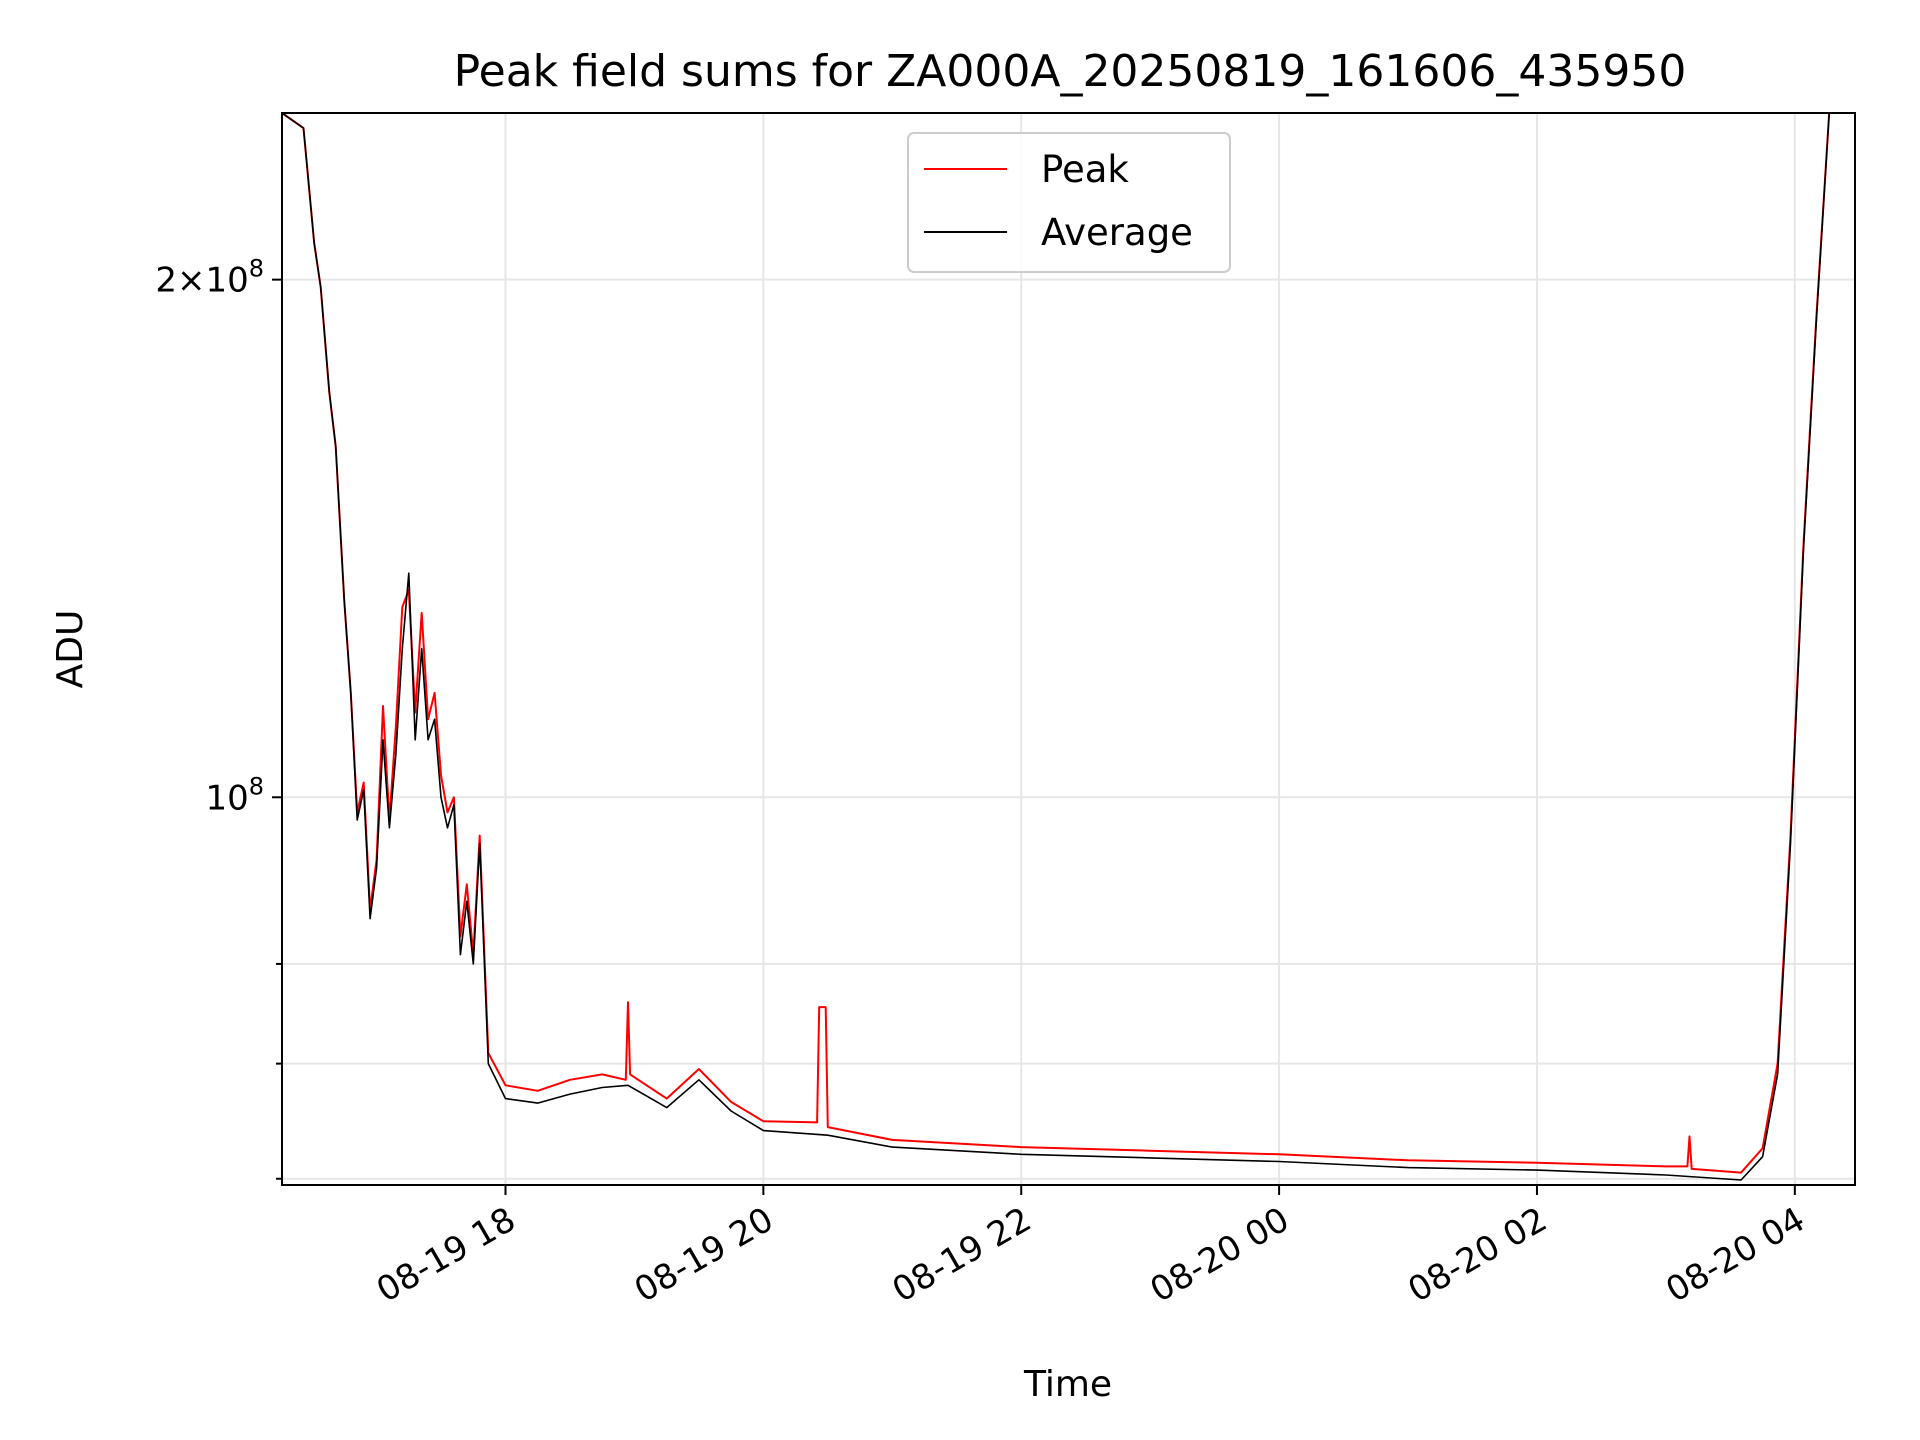 The width and height of the screenshot is (1920, 1440). I want to click on y-tick-label-base: 2×10, so click(201, 281).